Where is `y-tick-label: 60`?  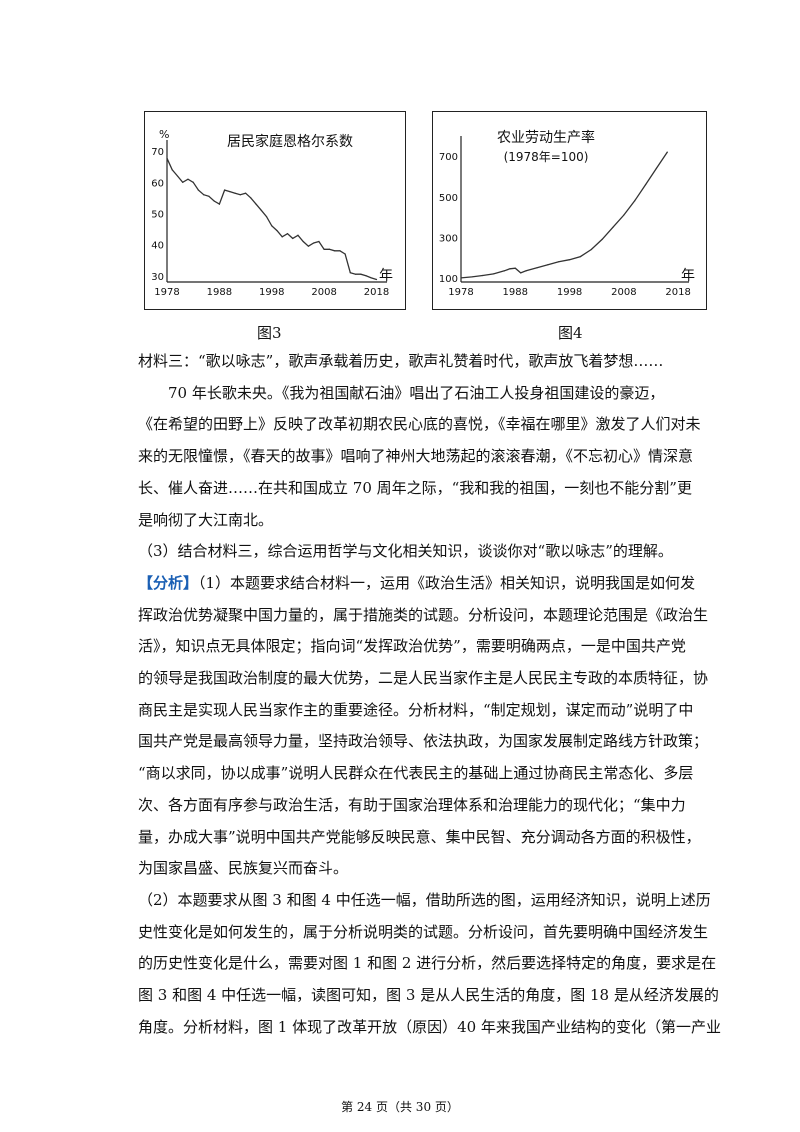 y-tick-label: 60 is located at coordinates (157, 183).